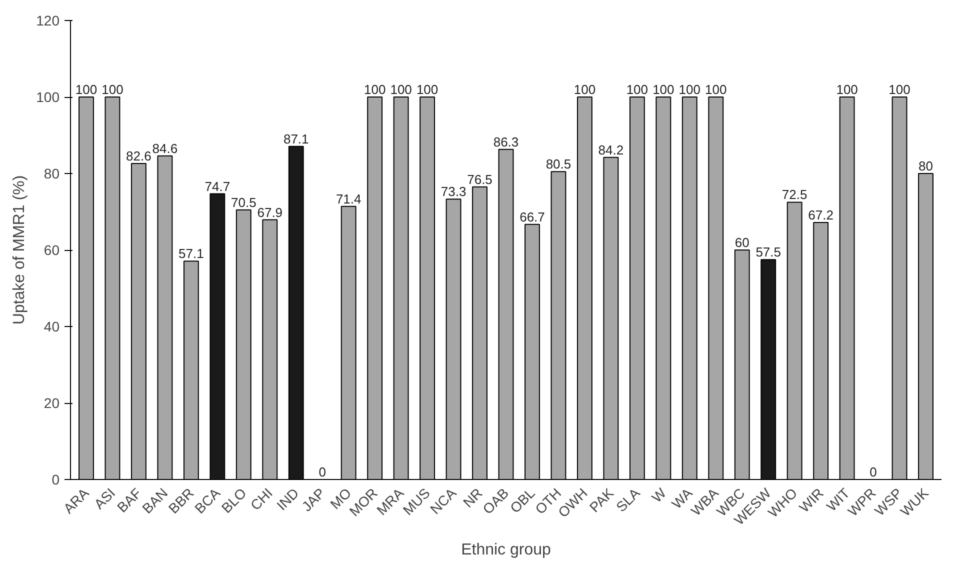 The height and width of the screenshot is (569, 956). What do you see at coordinates (453, 192) in the screenshot?
I see `data-label: 73.3` at bounding box center [453, 192].